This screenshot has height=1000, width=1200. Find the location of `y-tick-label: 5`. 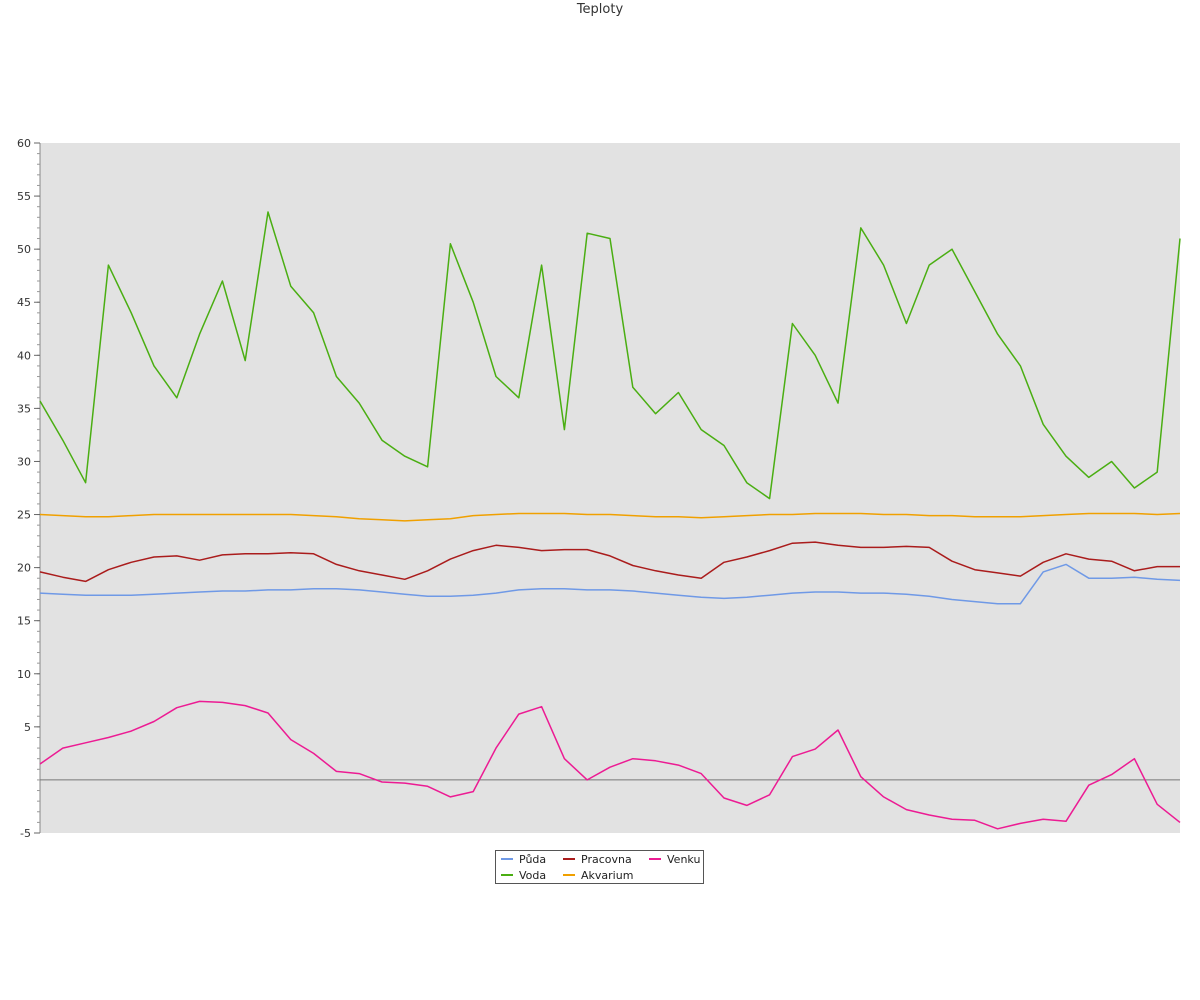

y-tick-label: 5 is located at coordinates (27, 727).